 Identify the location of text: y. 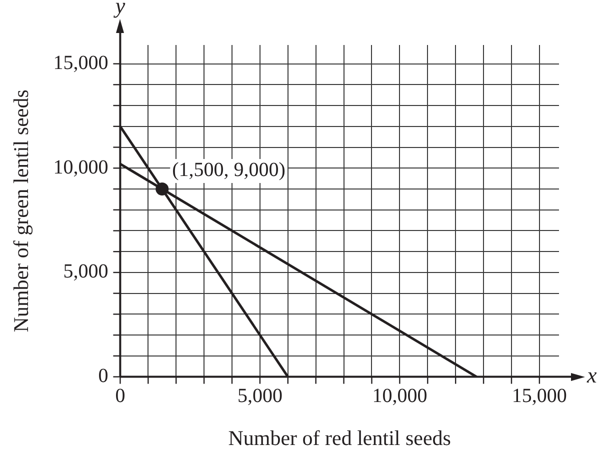
(119, 9).